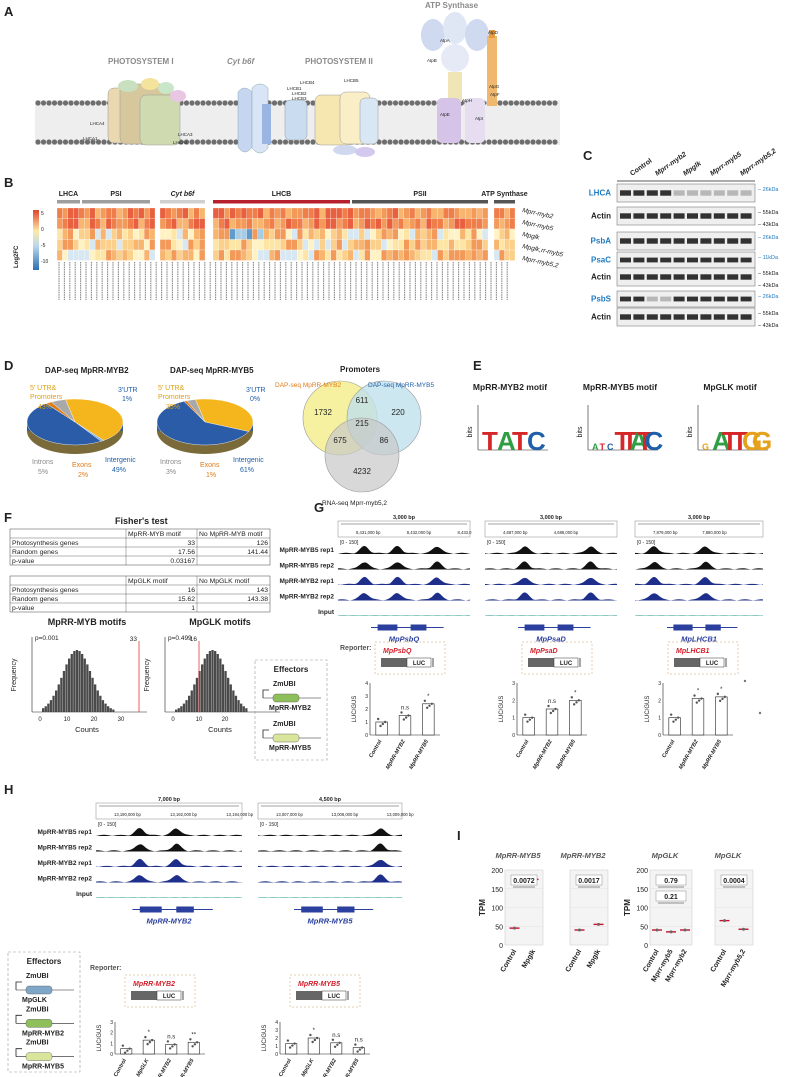 This screenshot has height=1077, width=800. Describe the element at coordinates (149, 1033) in the screenshot. I see `bar-significance: *` at that location.